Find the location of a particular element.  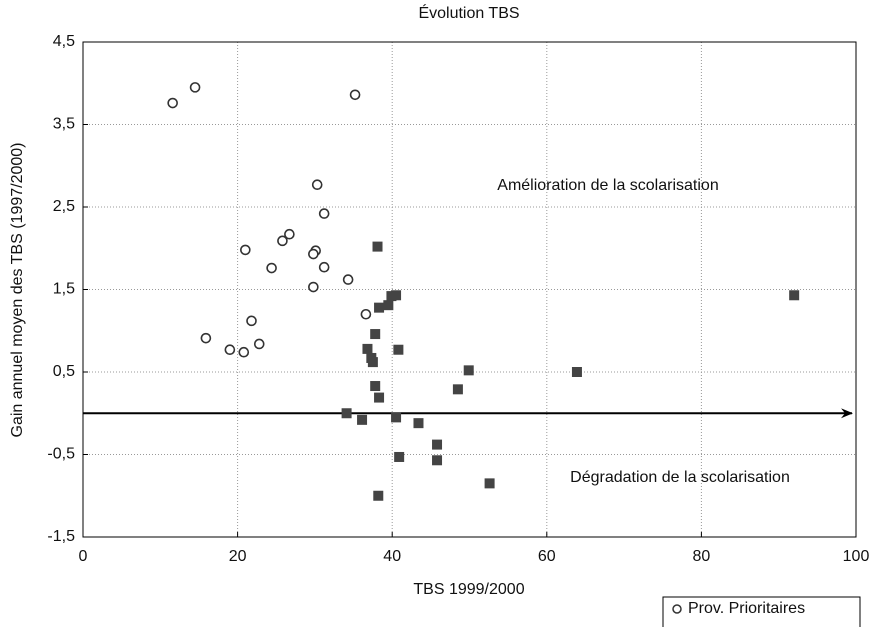

x-tick-label: 60 is located at coordinates (547, 556).